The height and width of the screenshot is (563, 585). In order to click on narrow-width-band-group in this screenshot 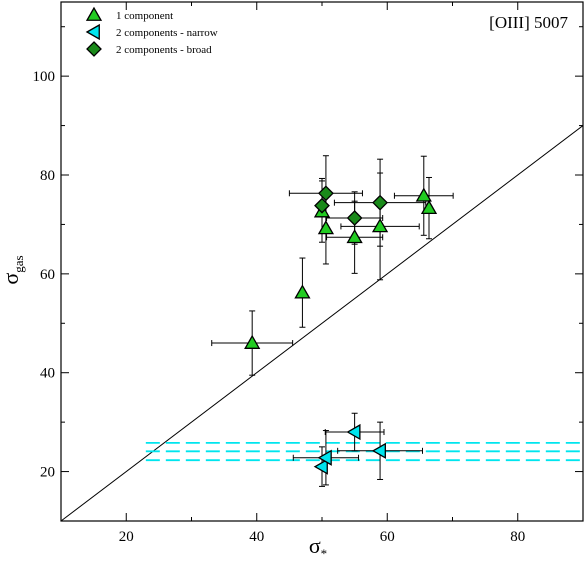, I will do `click(364, 452)`.